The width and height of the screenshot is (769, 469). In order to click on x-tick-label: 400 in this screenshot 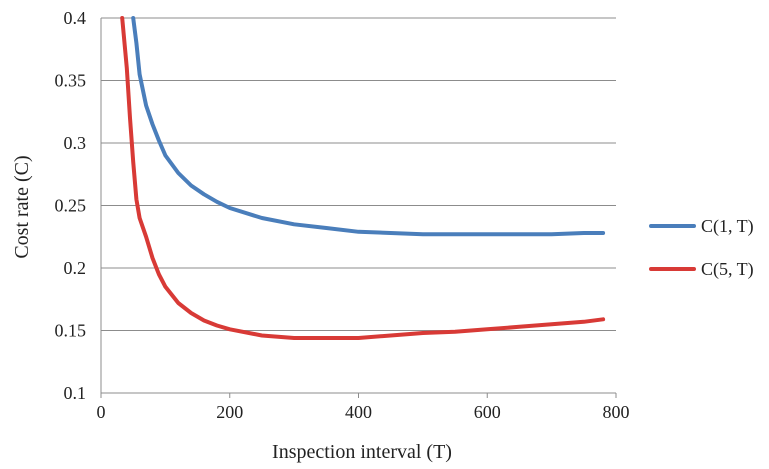, I will do `click(358, 412)`.